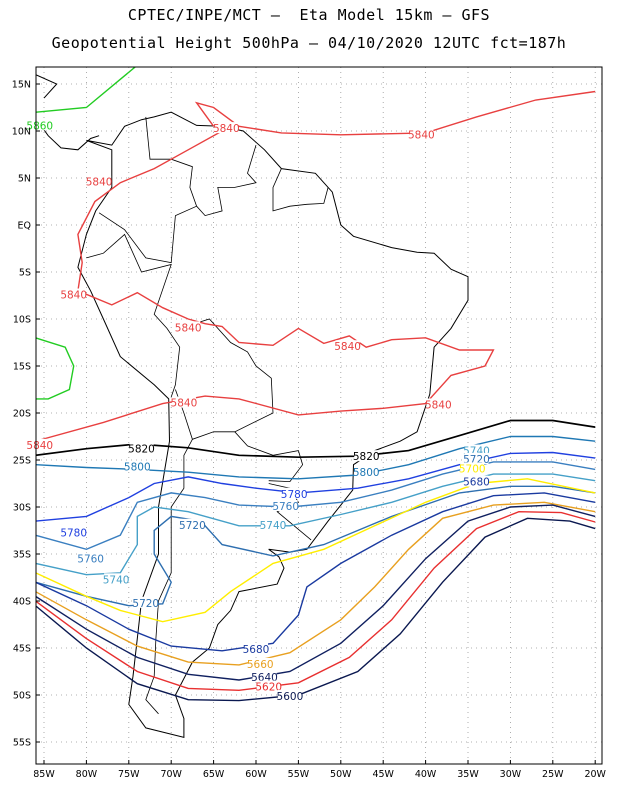 The width and height of the screenshot is (618, 800). What do you see at coordinates (22, 649) in the screenshot?
I see `lat-tick-label: 45S` at bounding box center [22, 649].